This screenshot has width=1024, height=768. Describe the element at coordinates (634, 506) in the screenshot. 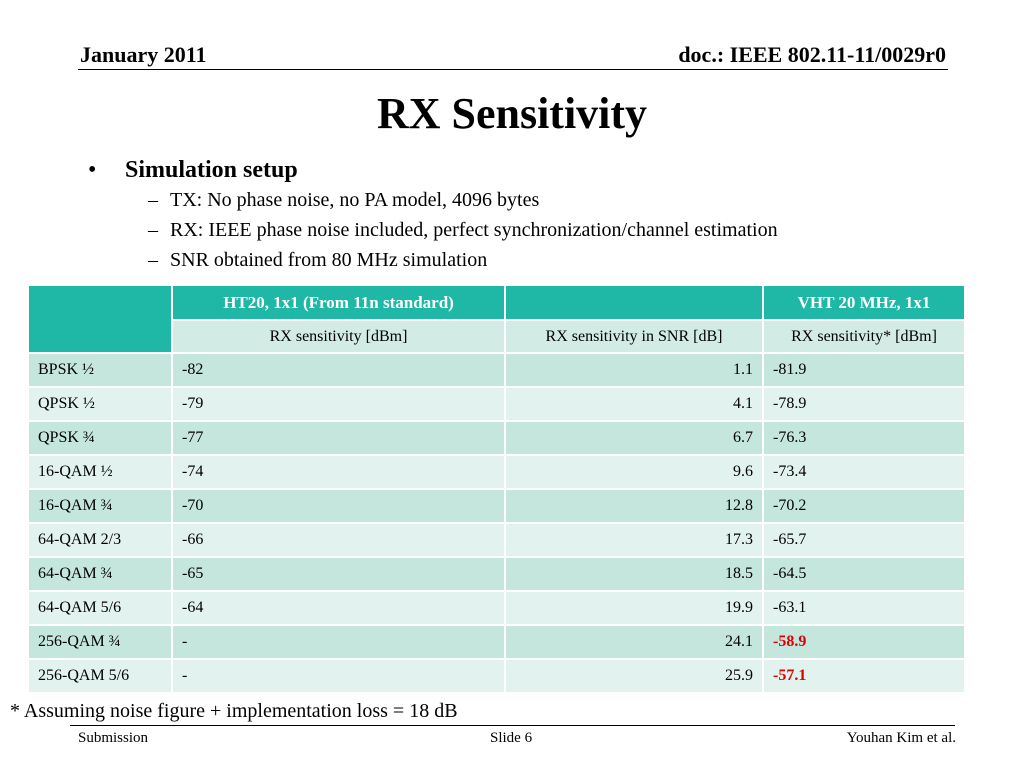

I see `cell-snr: 12.8` at that location.